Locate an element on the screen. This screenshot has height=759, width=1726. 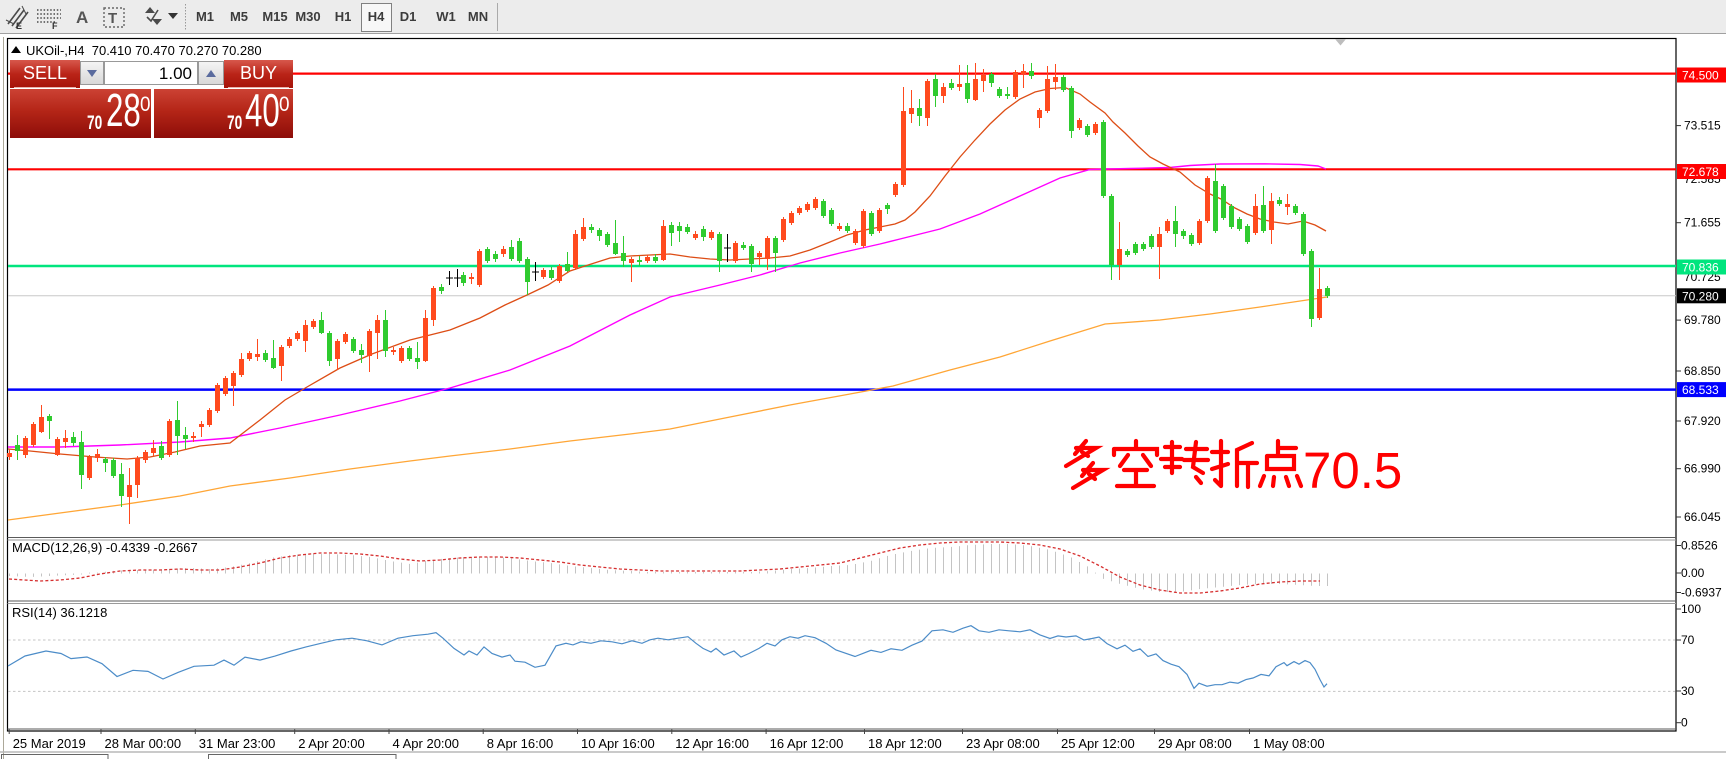
svg-text: 71.655 is located at coordinates (1702, 223).